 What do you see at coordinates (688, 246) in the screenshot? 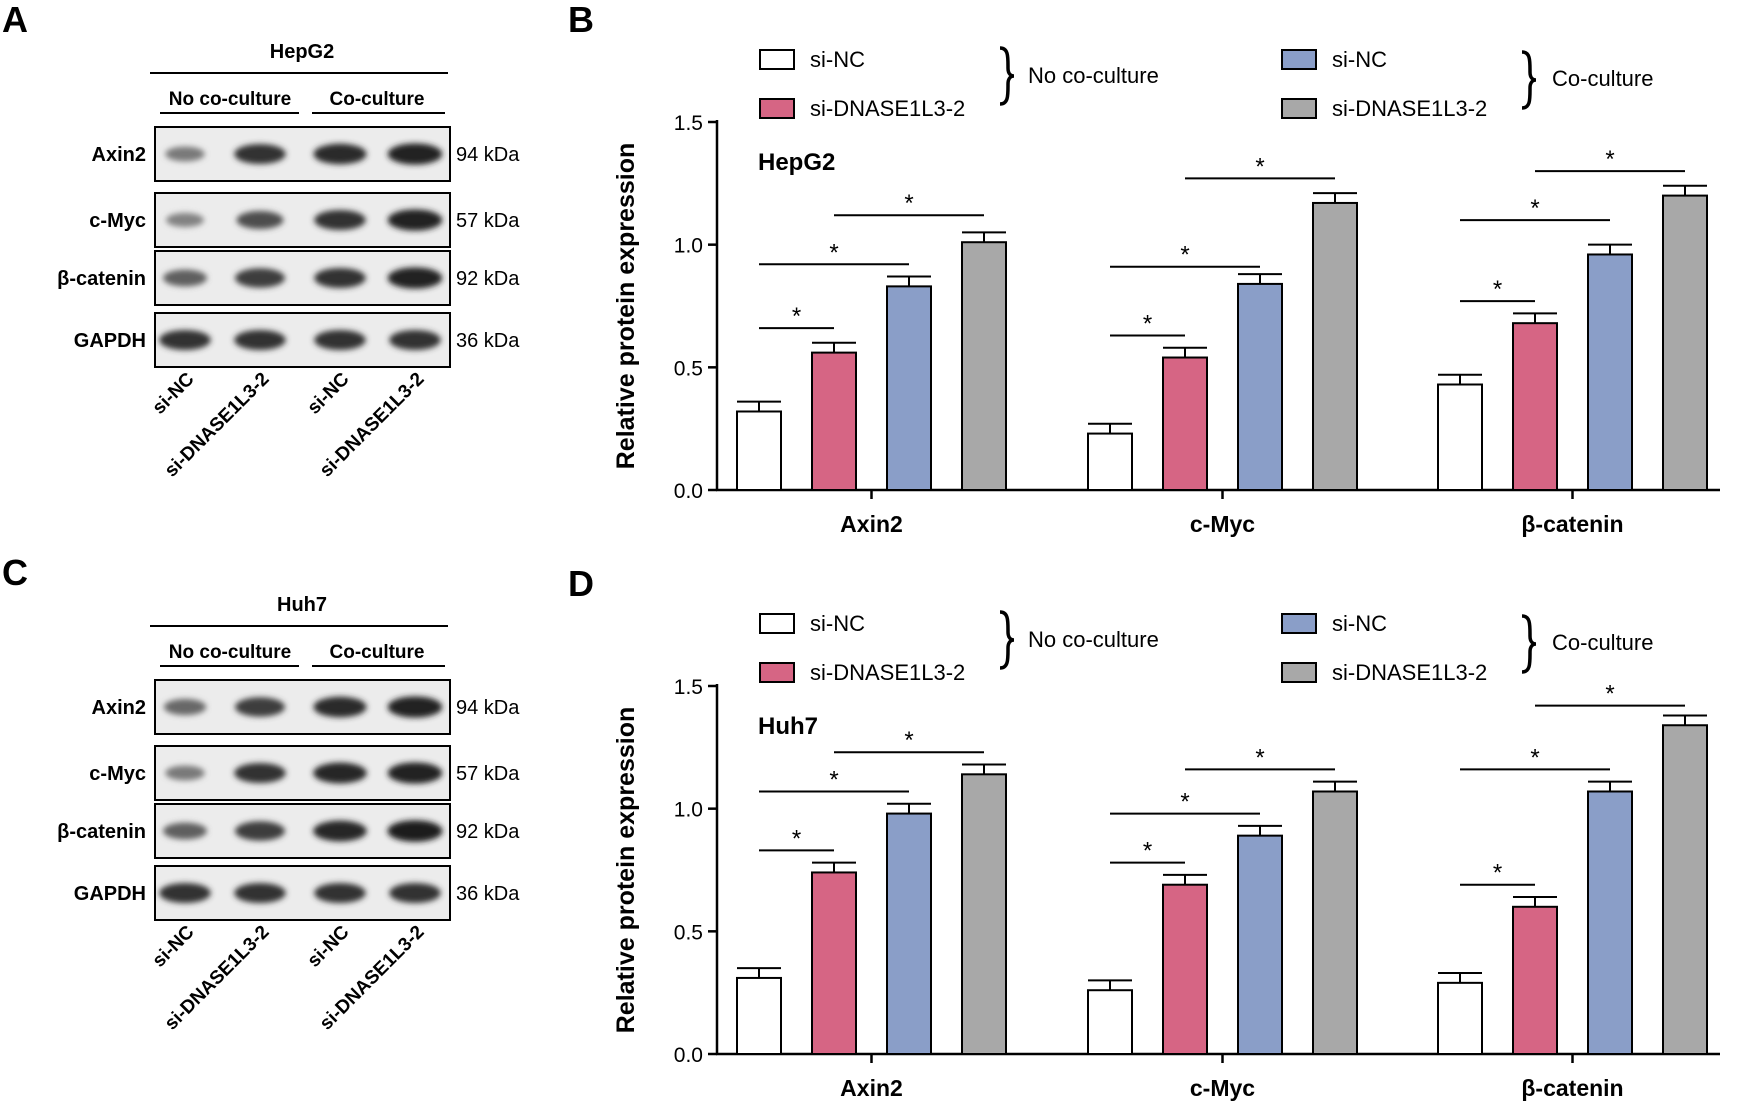
I see `y-tick-label: 1.0` at bounding box center [688, 246].